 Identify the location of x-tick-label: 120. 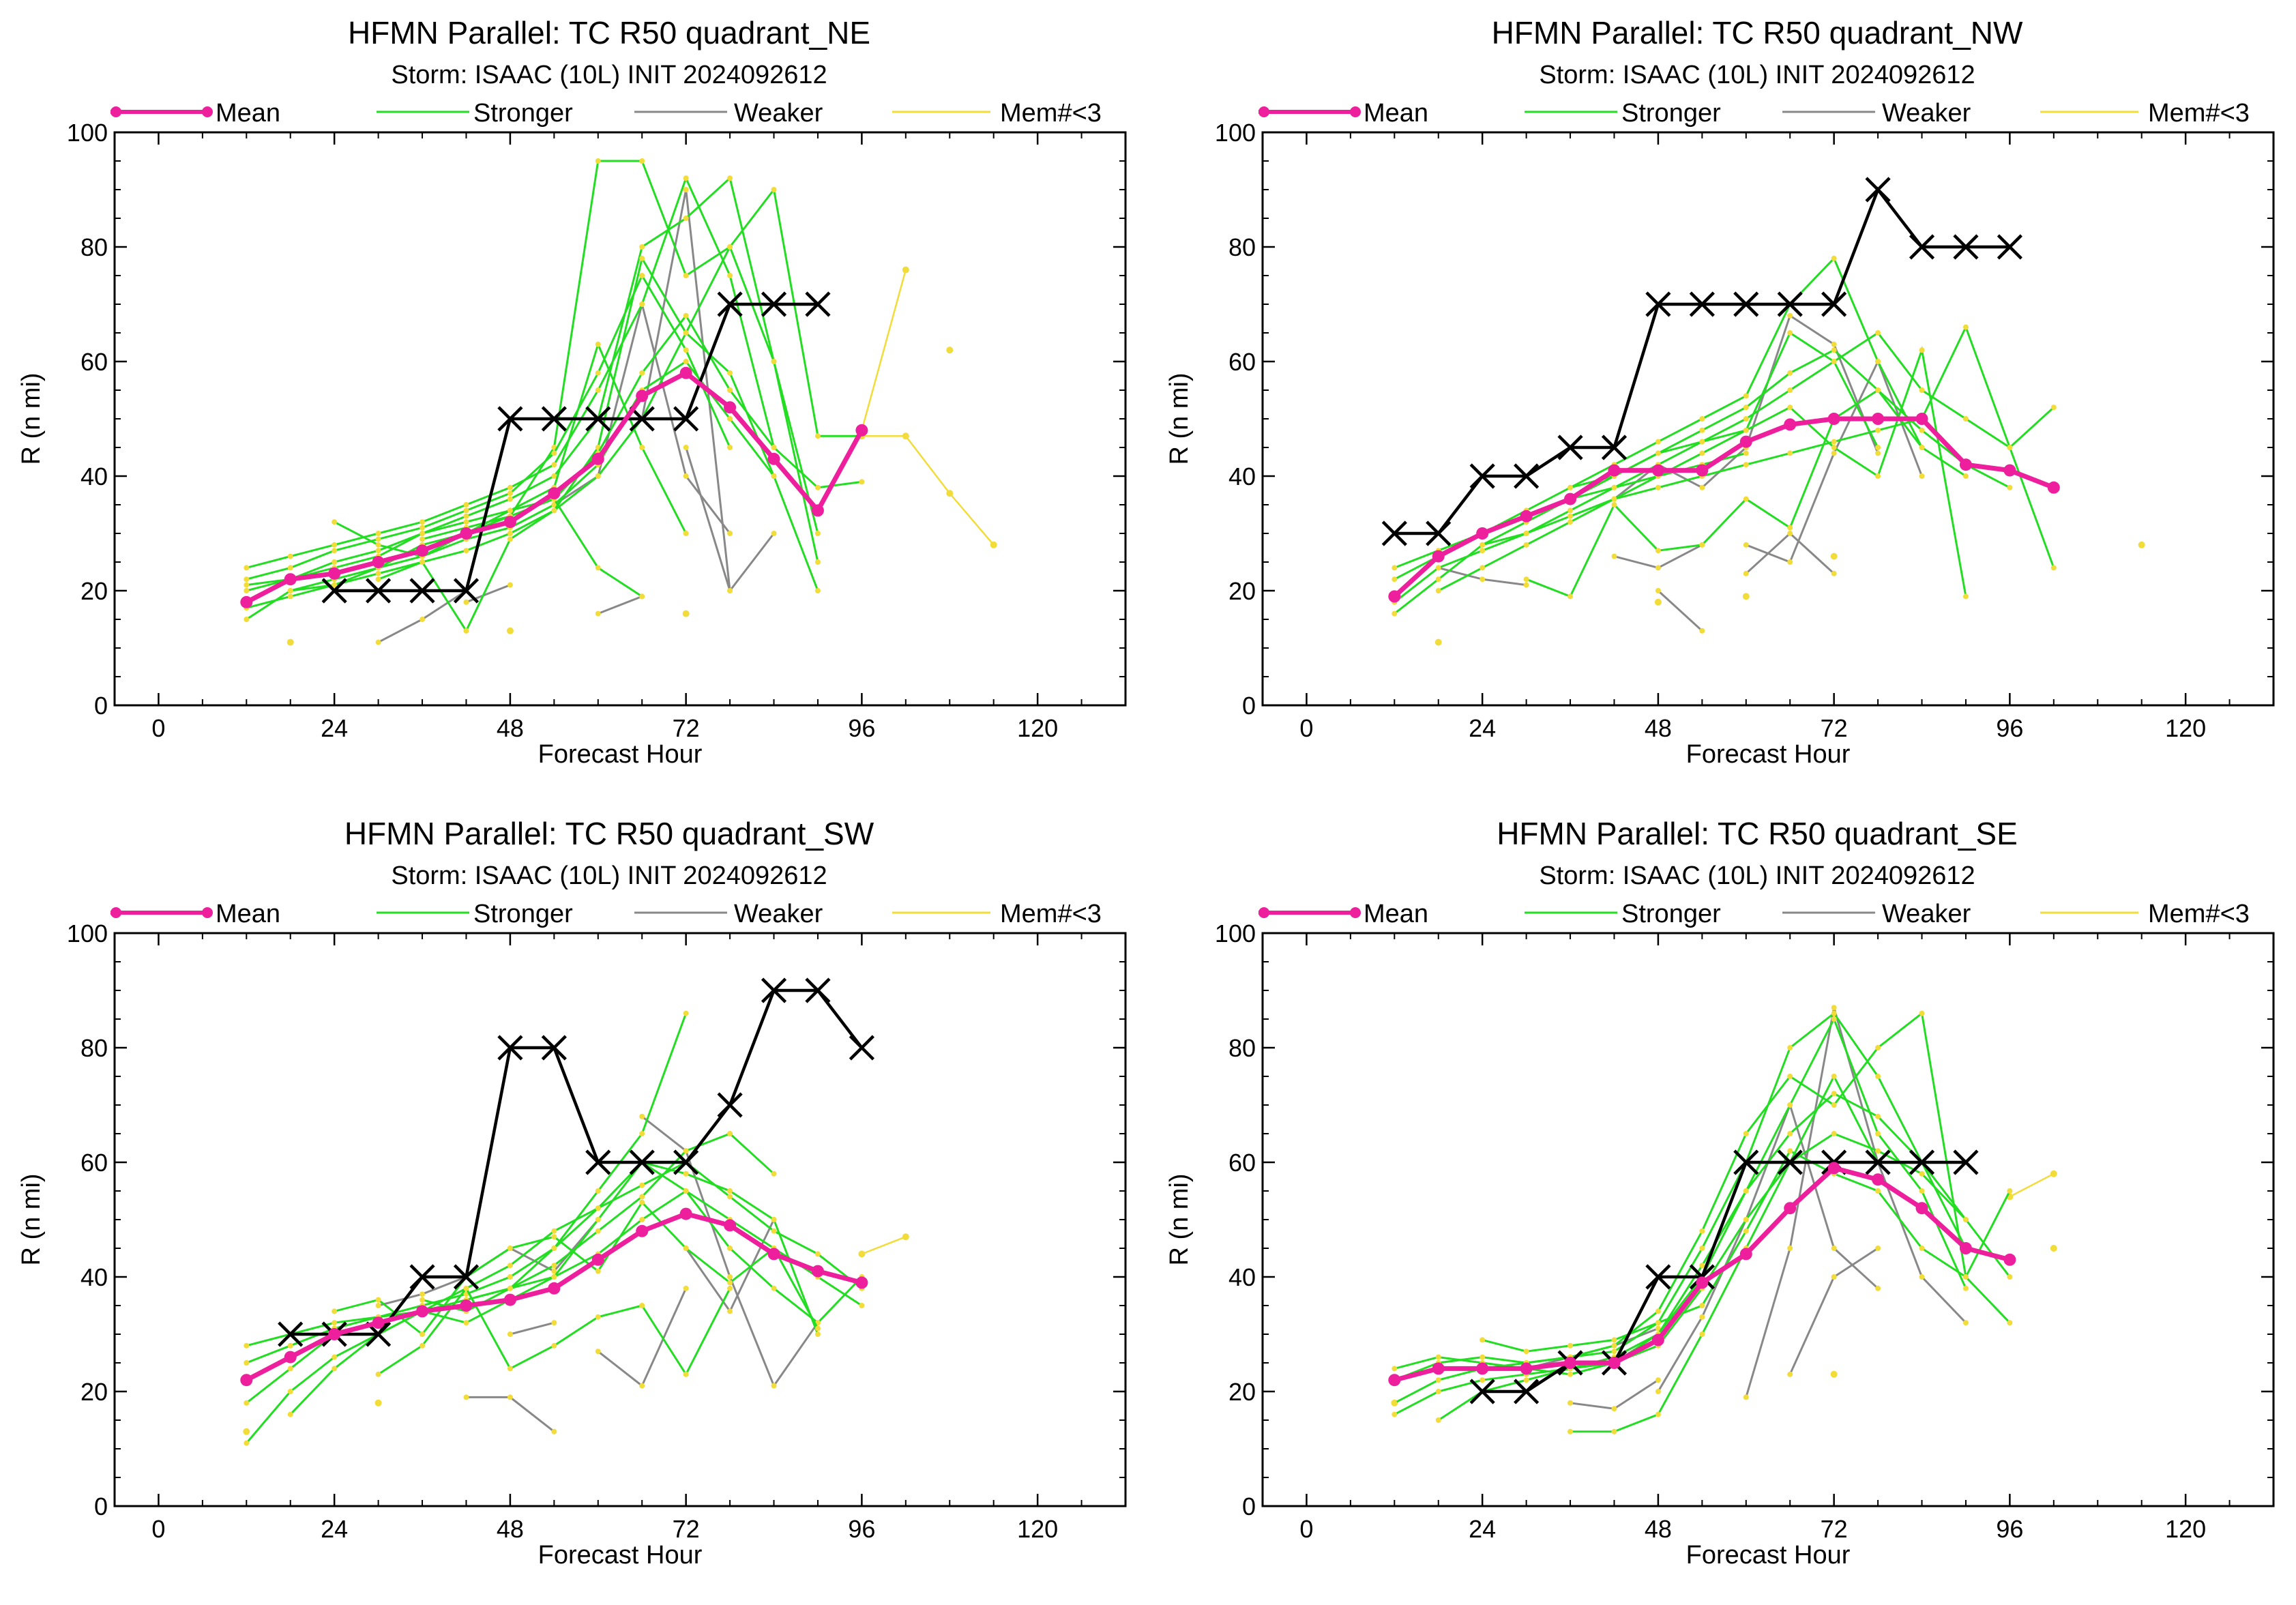
(1037, 1529).